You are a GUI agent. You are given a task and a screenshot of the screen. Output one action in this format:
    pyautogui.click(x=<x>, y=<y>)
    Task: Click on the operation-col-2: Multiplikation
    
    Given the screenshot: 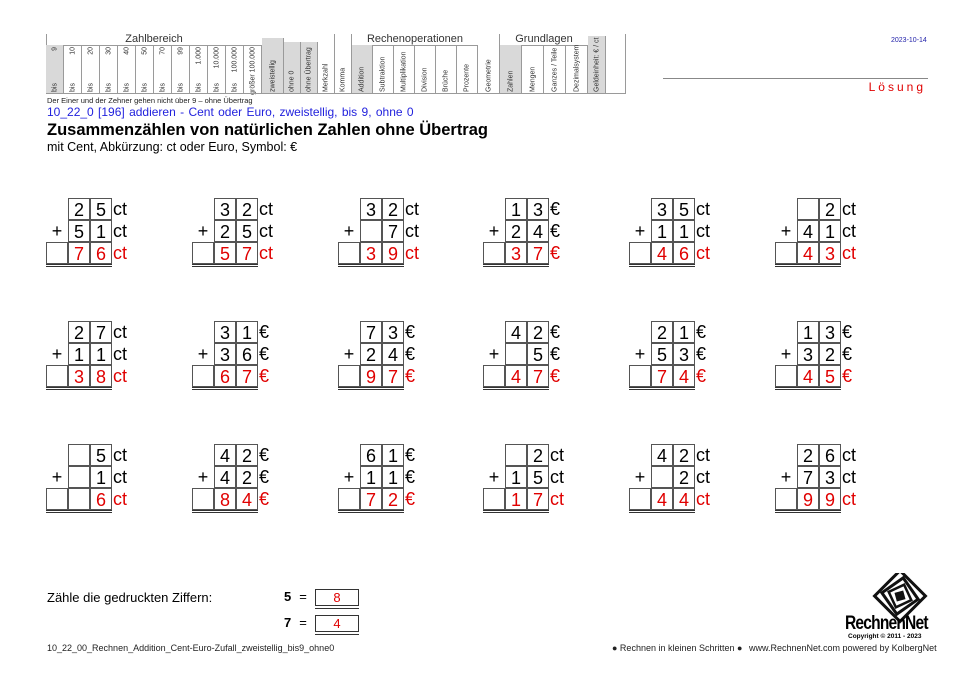 What is the action you would take?
    pyautogui.click(x=404, y=69)
    